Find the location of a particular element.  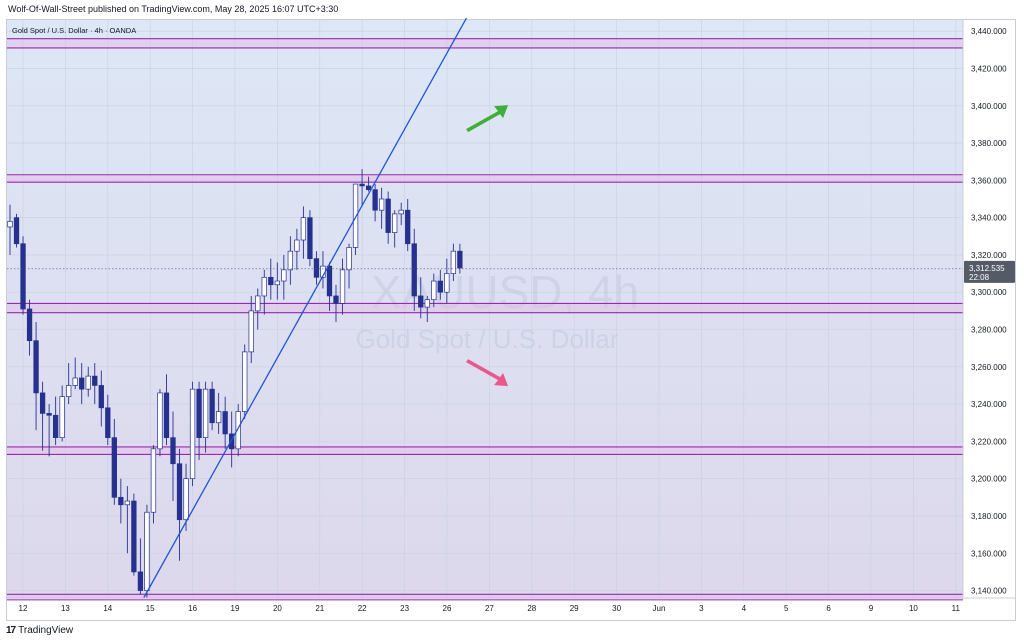

tradingview-logo-icon: 17 is located at coordinates (11, 630).